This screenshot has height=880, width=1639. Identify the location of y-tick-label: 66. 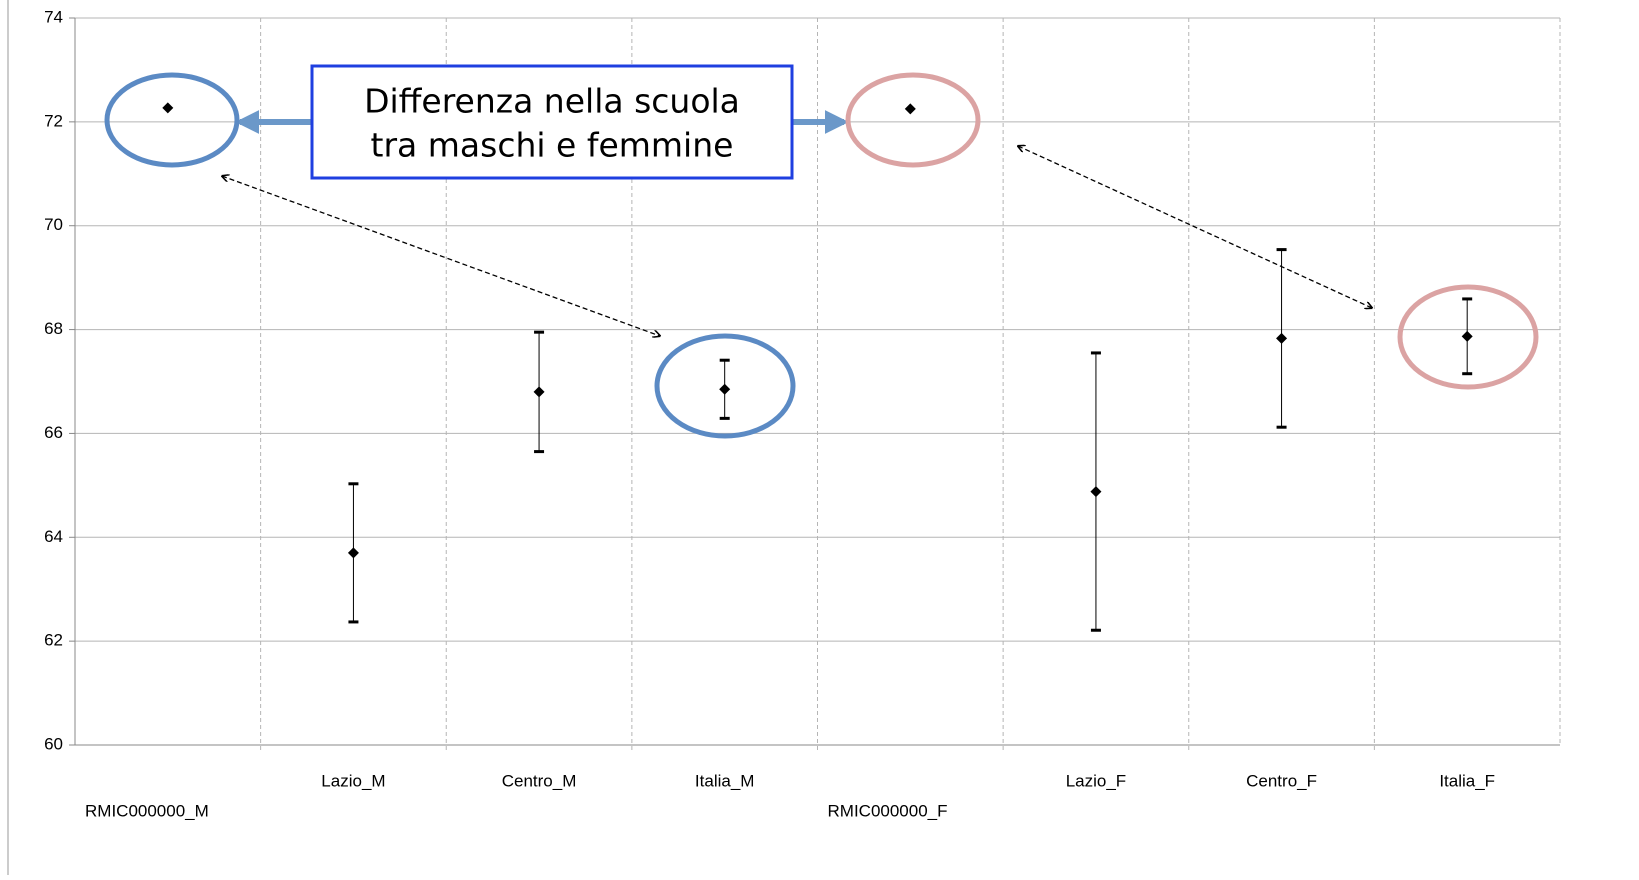
(53, 432).